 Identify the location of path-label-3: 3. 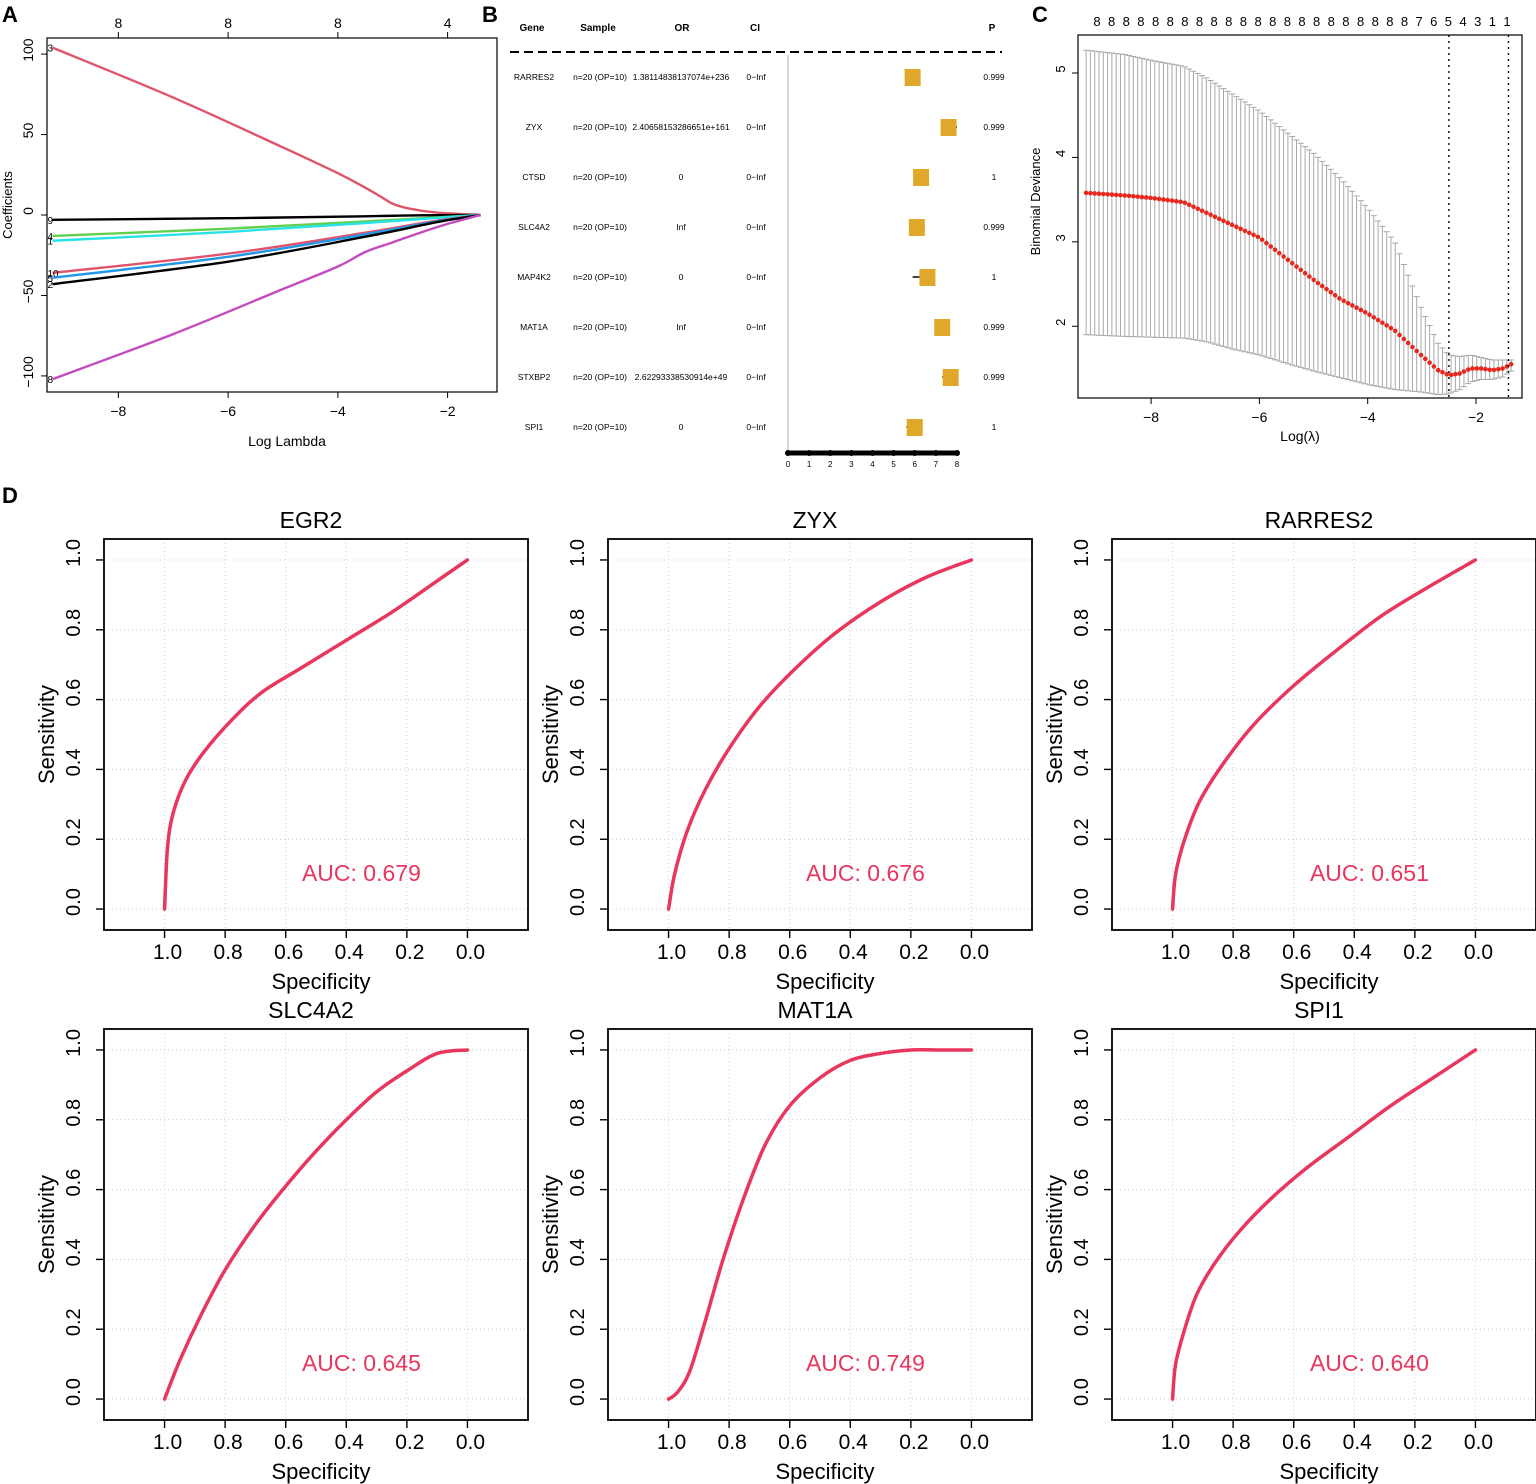
(50, 49).